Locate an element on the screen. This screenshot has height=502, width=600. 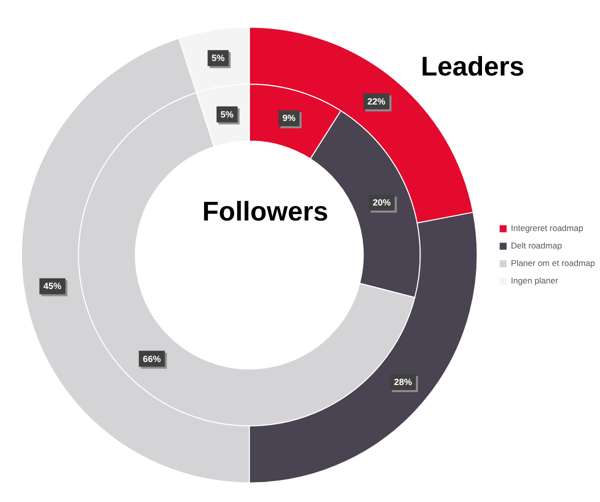
data-label: 22% is located at coordinates (376, 101).